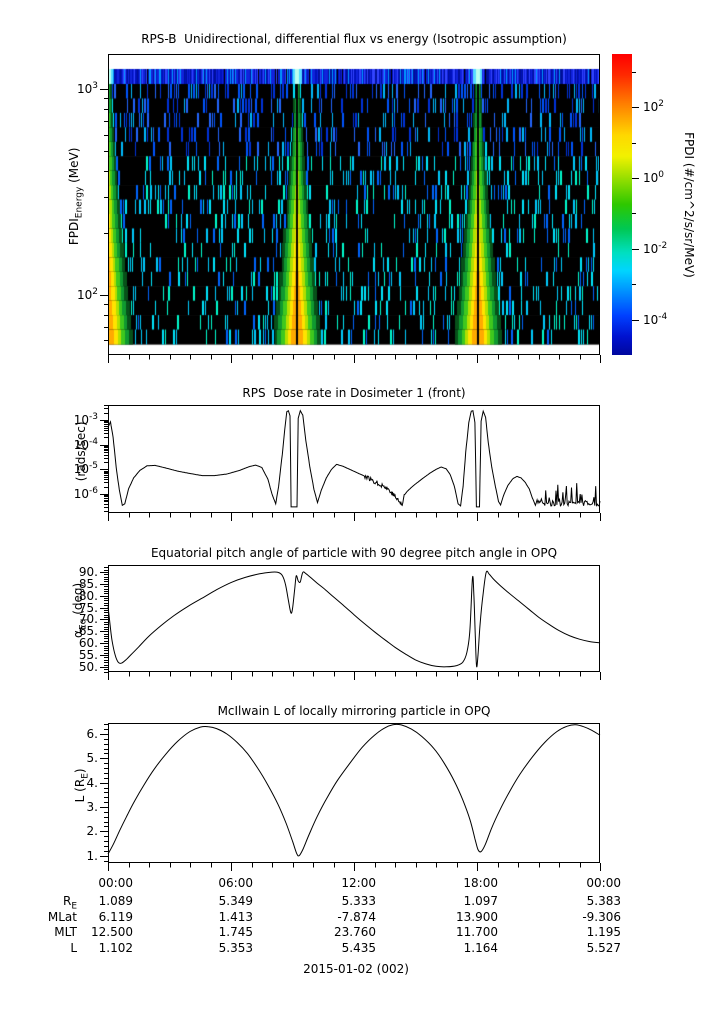 The image size is (725, 1019). What do you see at coordinates (358, 947) in the screenshot?
I see `ephemeris-value: 5.435` at bounding box center [358, 947].